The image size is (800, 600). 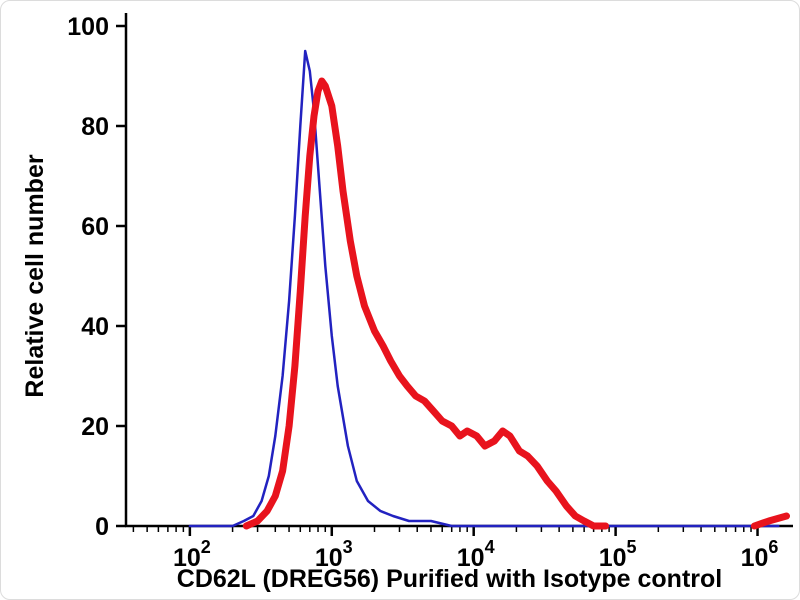 What do you see at coordinates (476, 554) in the screenshot?
I see `x-tick-label: 10⁴` at bounding box center [476, 554].